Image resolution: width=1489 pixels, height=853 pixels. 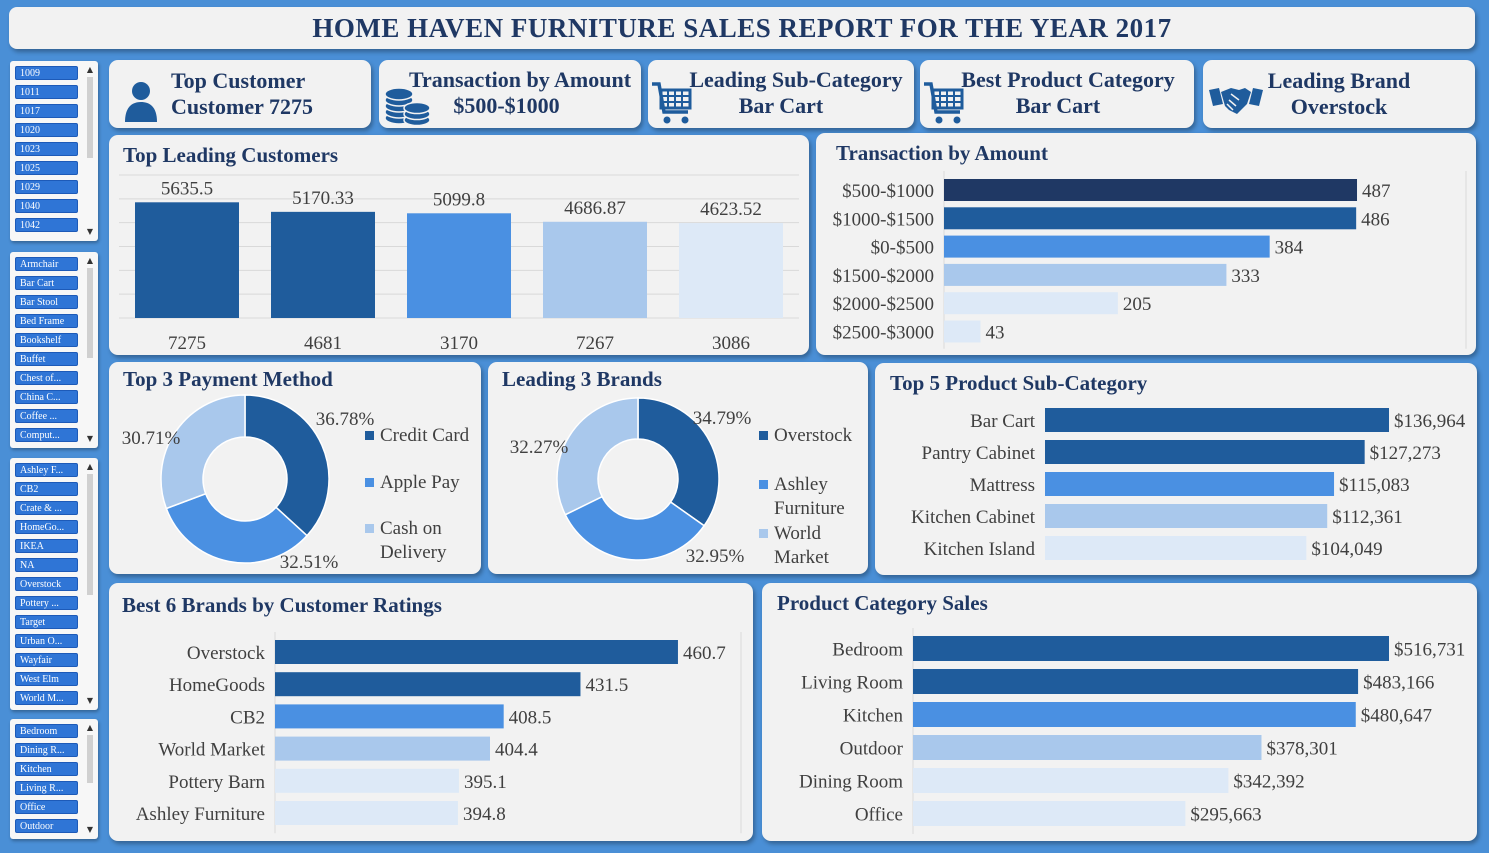 What do you see at coordinates (420, 482) in the screenshot?
I see `legend-label: Apple Pay` at bounding box center [420, 482].